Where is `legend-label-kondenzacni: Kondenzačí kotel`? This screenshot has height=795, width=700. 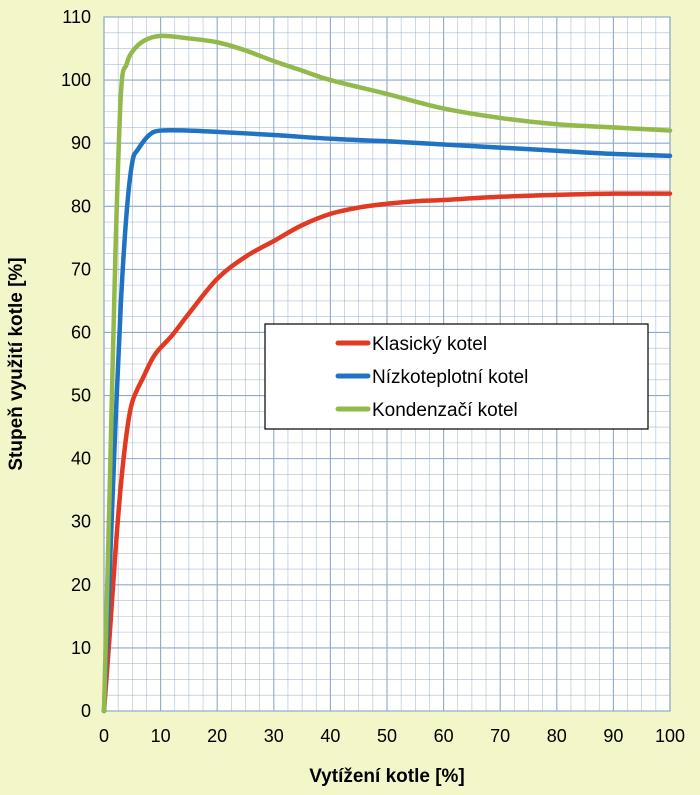 legend-label-kondenzacni: Kondenzačí kotel is located at coordinates (445, 410).